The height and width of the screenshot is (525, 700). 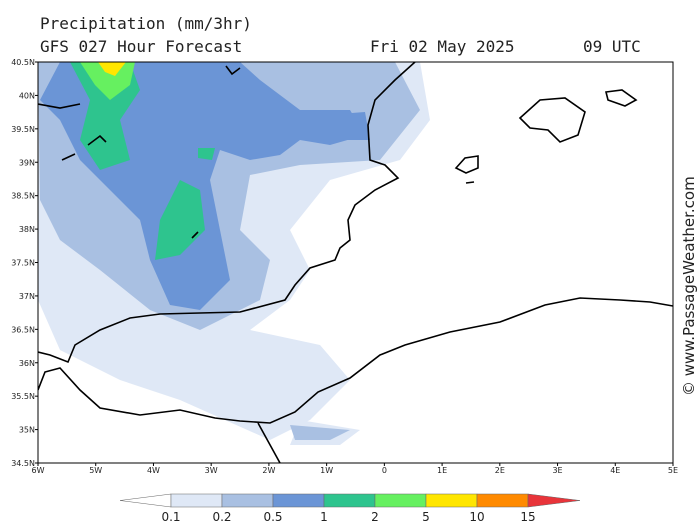 What do you see at coordinates (466, 164) in the screenshot?
I see `ibiza` at bounding box center [466, 164].